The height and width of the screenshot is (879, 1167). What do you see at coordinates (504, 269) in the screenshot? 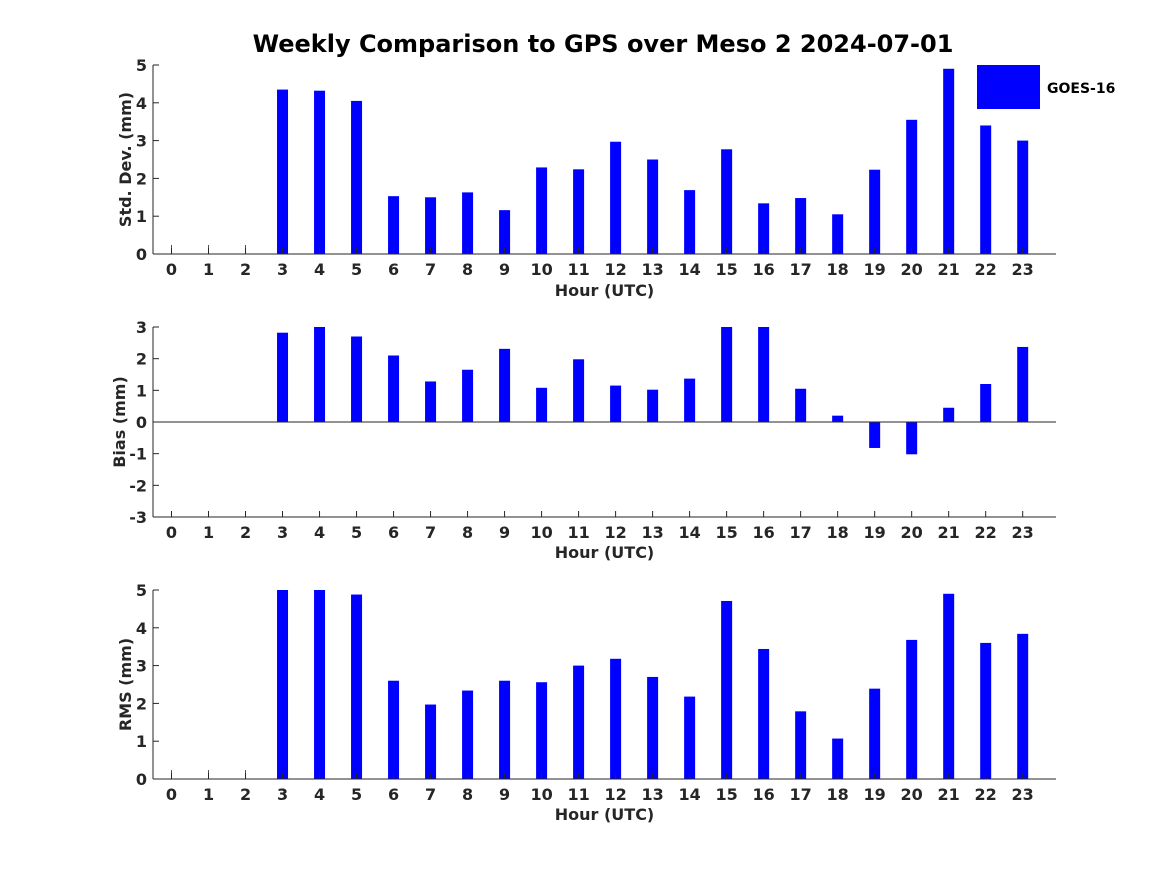
I see `x-tick-label: 9` at bounding box center [504, 269].